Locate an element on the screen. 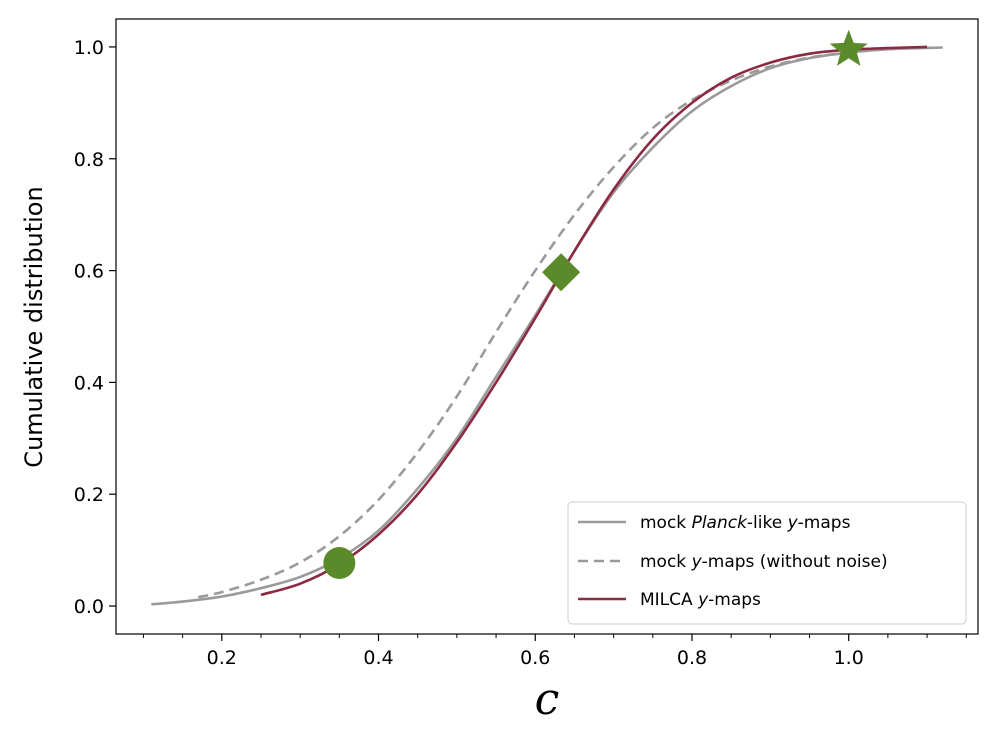 This screenshot has width=1000, height=733. y-tick-label: 0.0 is located at coordinates (89, 607).